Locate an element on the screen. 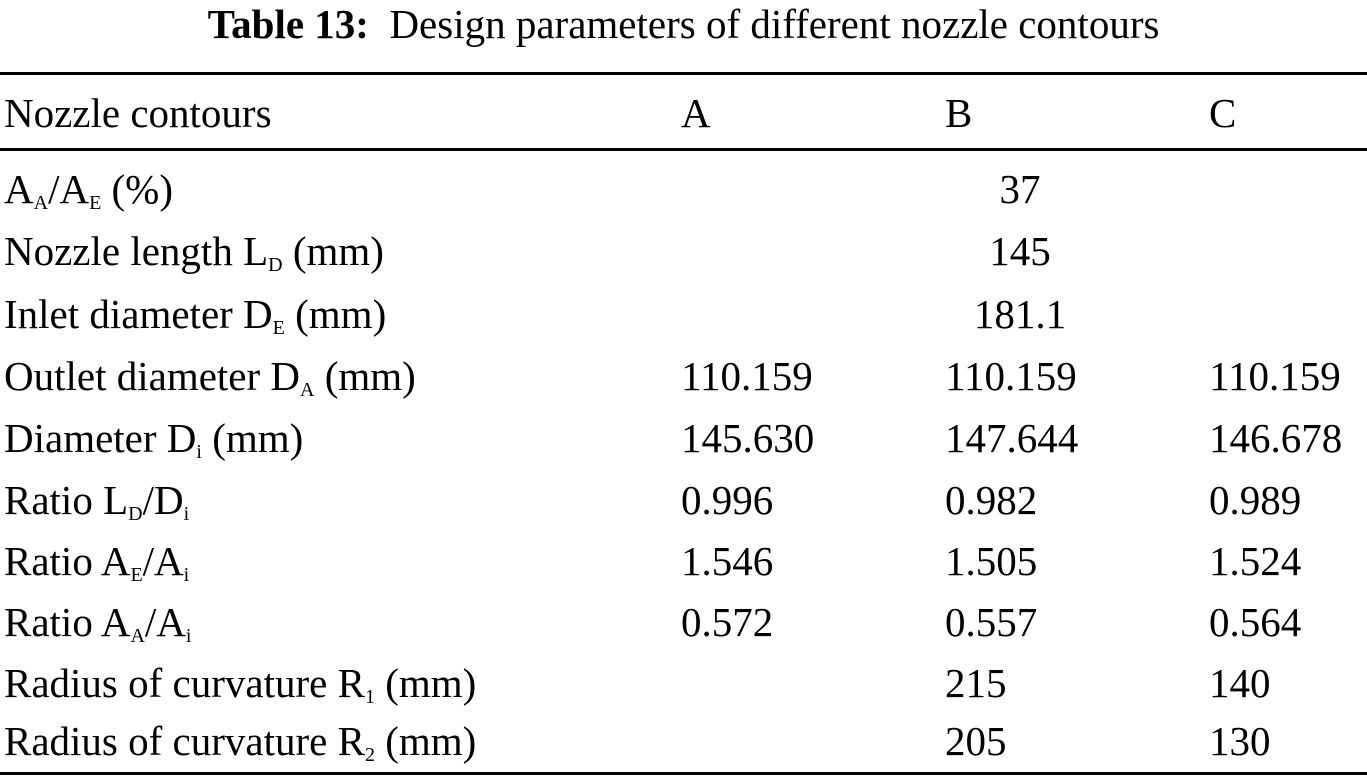 Image resolution: width=1367 pixels, height=779 pixels. value-a: 110.159 is located at coordinates (747, 376).